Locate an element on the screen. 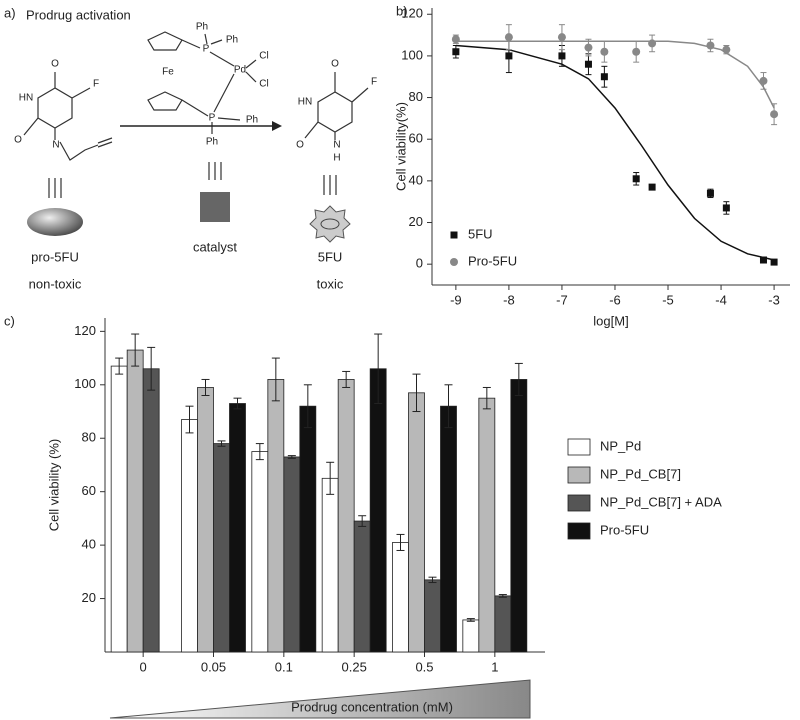 The image size is (800, 720). compound-name: 5FU is located at coordinates (330, 256).